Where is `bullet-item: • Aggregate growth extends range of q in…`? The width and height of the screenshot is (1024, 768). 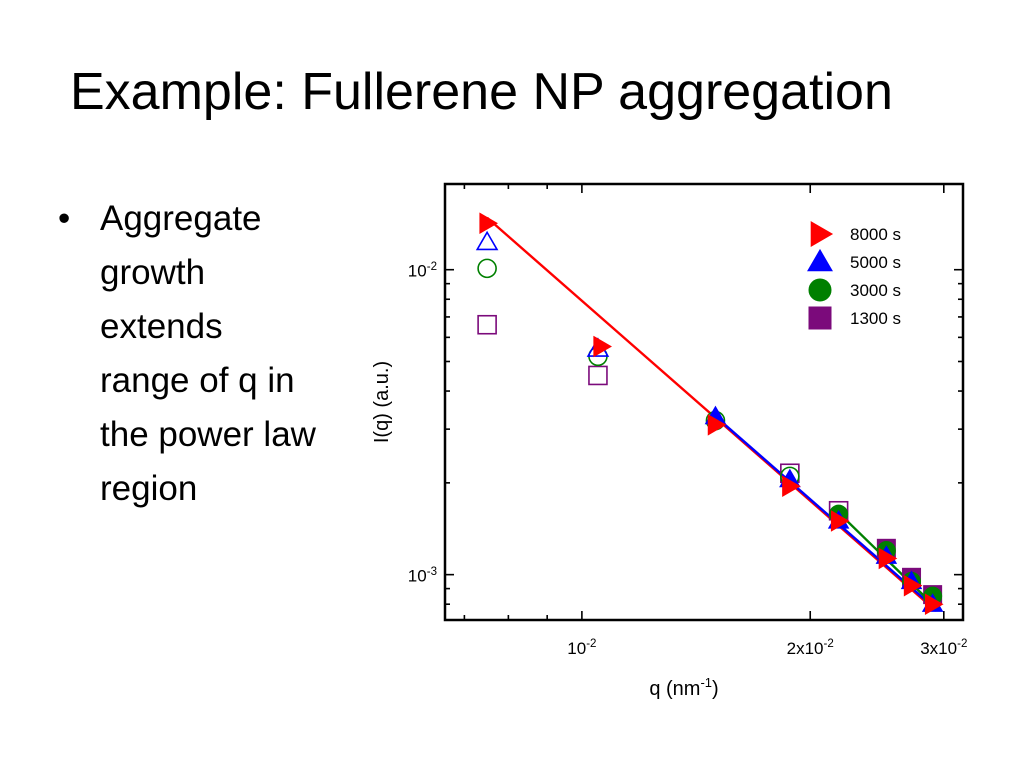 bullet-item: • Aggregate growth extends range of q in… is located at coordinates (188, 354).